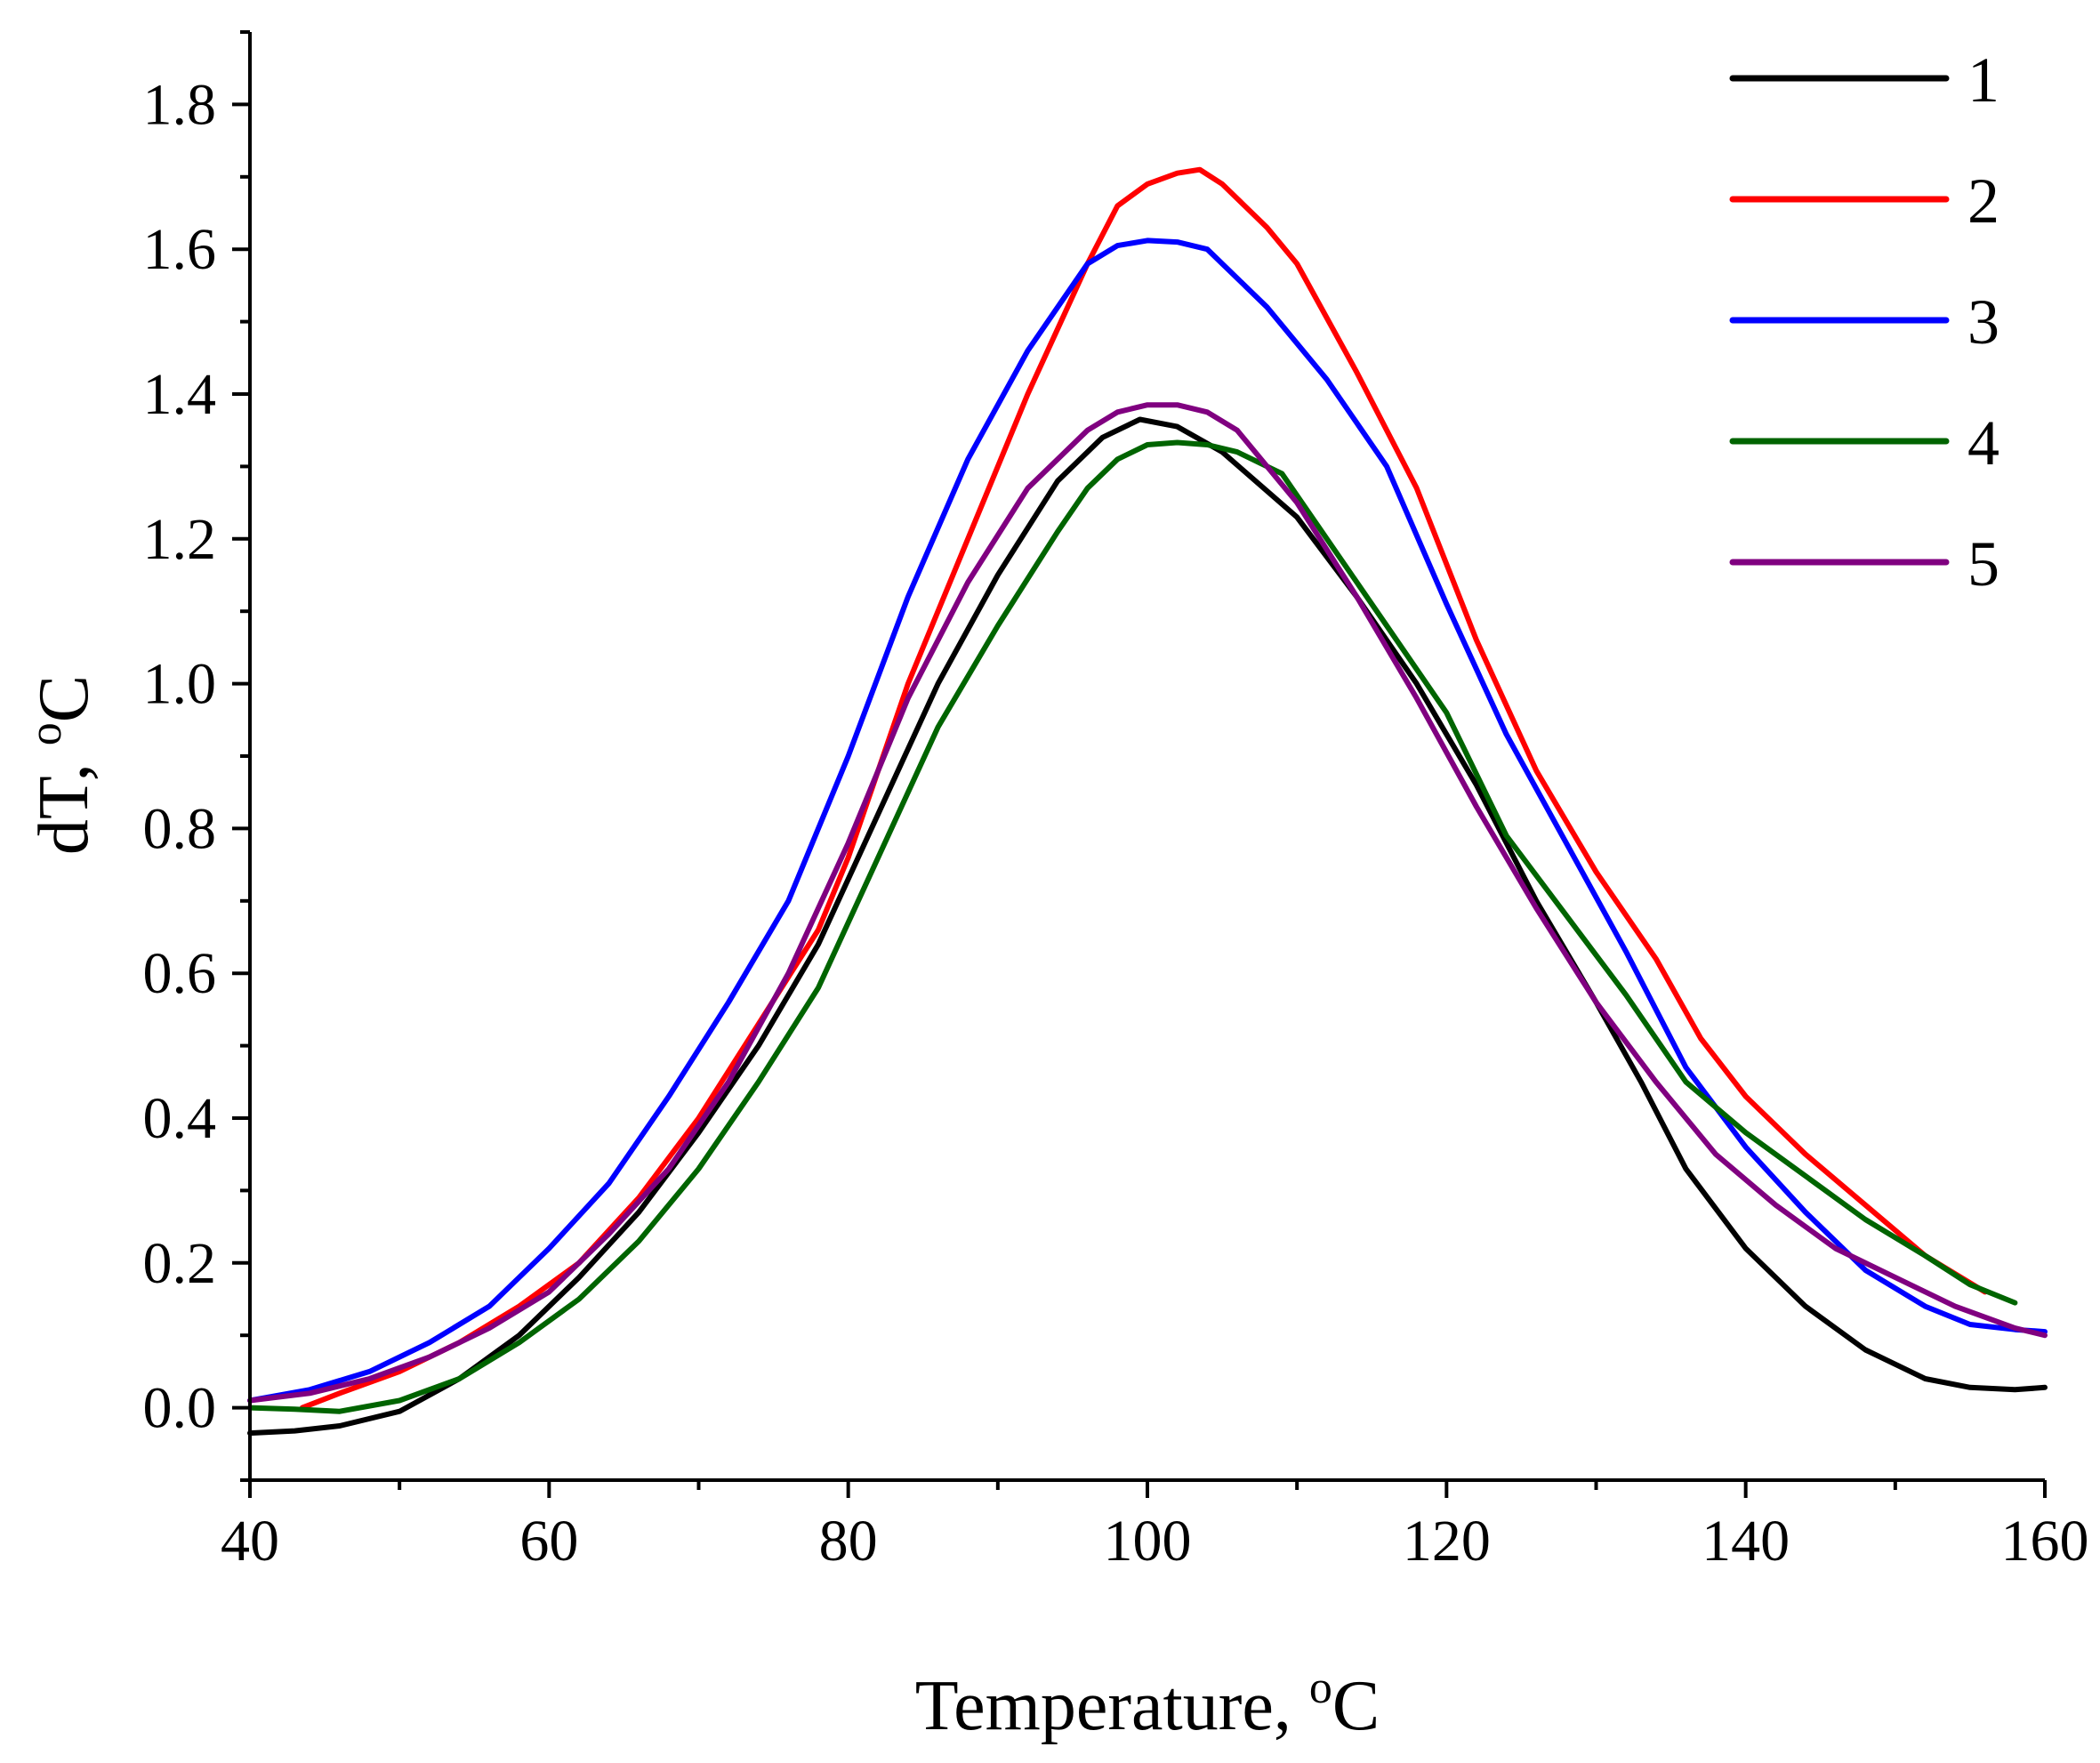  What do you see at coordinates (1148, 1542) in the screenshot?
I see `x-tick-label: 100` at bounding box center [1148, 1542].